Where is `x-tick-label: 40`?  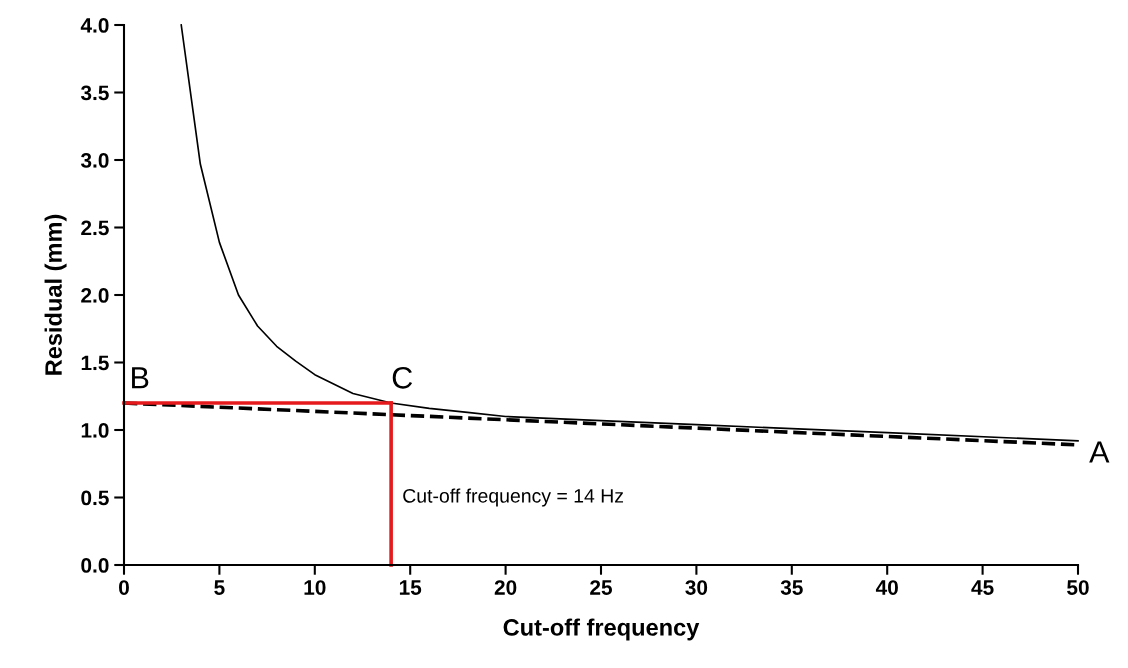
x-tick-label: 40 is located at coordinates (886, 587).